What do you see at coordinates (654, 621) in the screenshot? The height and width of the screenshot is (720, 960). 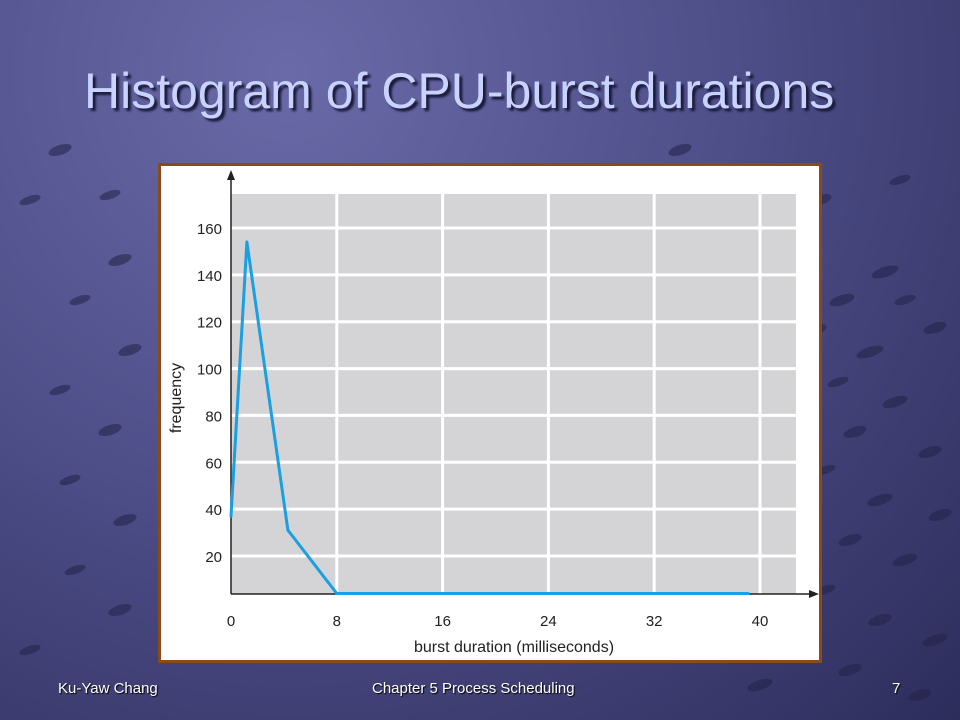 I see `x-tick-label: 32` at bounding box center [654, 621].